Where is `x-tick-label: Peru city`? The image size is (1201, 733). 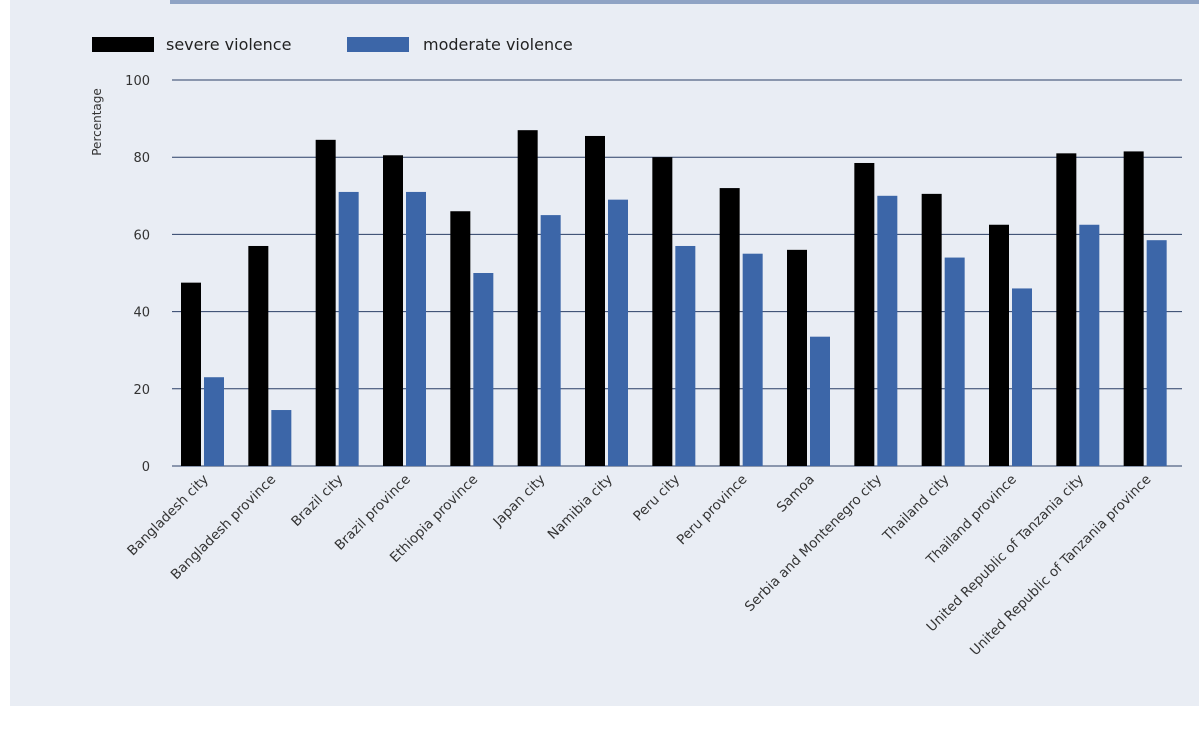 x-tick-label: Peru city is located at coordinates (656, 498).